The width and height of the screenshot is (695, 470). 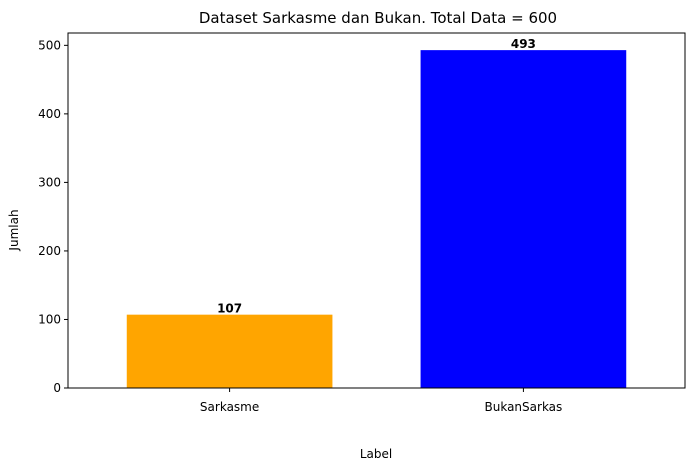 What do you see at coordinates (53, 216) in the screenshot?
I see `y-axis-ticks: 0 100 200 300 400 500` at bounding box center [53, 216].